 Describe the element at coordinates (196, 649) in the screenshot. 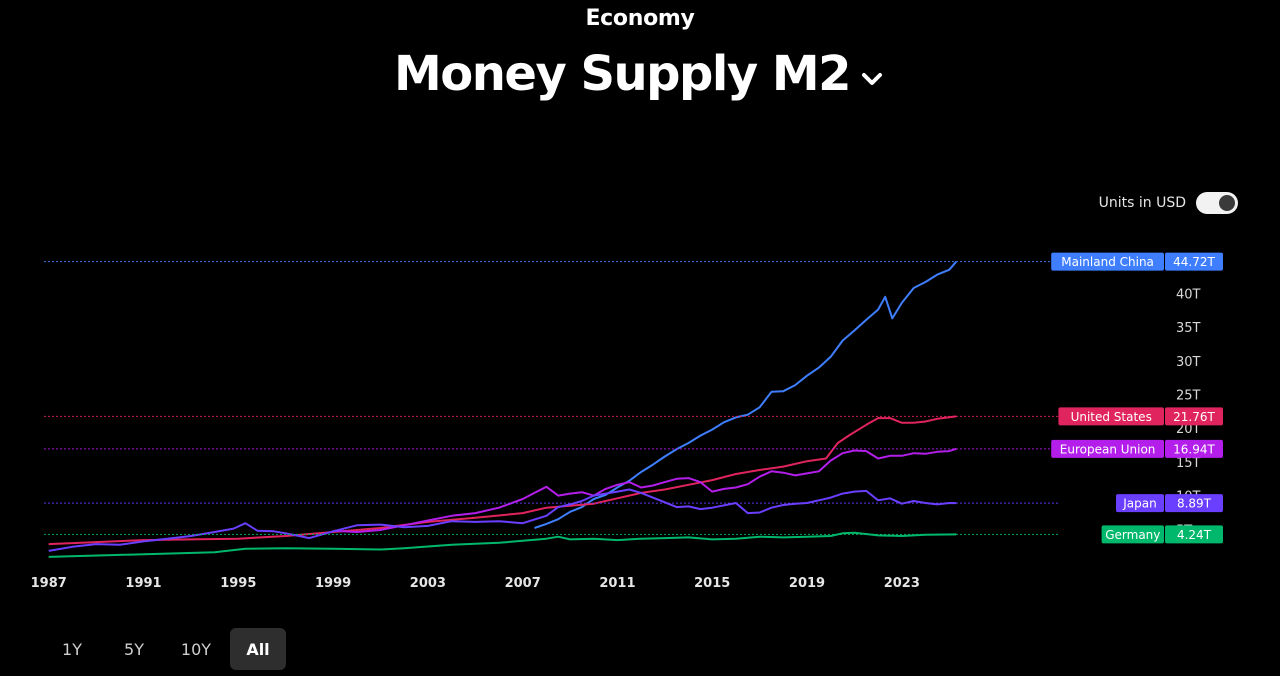

I see `range-button-10y: 10Y` at that location.